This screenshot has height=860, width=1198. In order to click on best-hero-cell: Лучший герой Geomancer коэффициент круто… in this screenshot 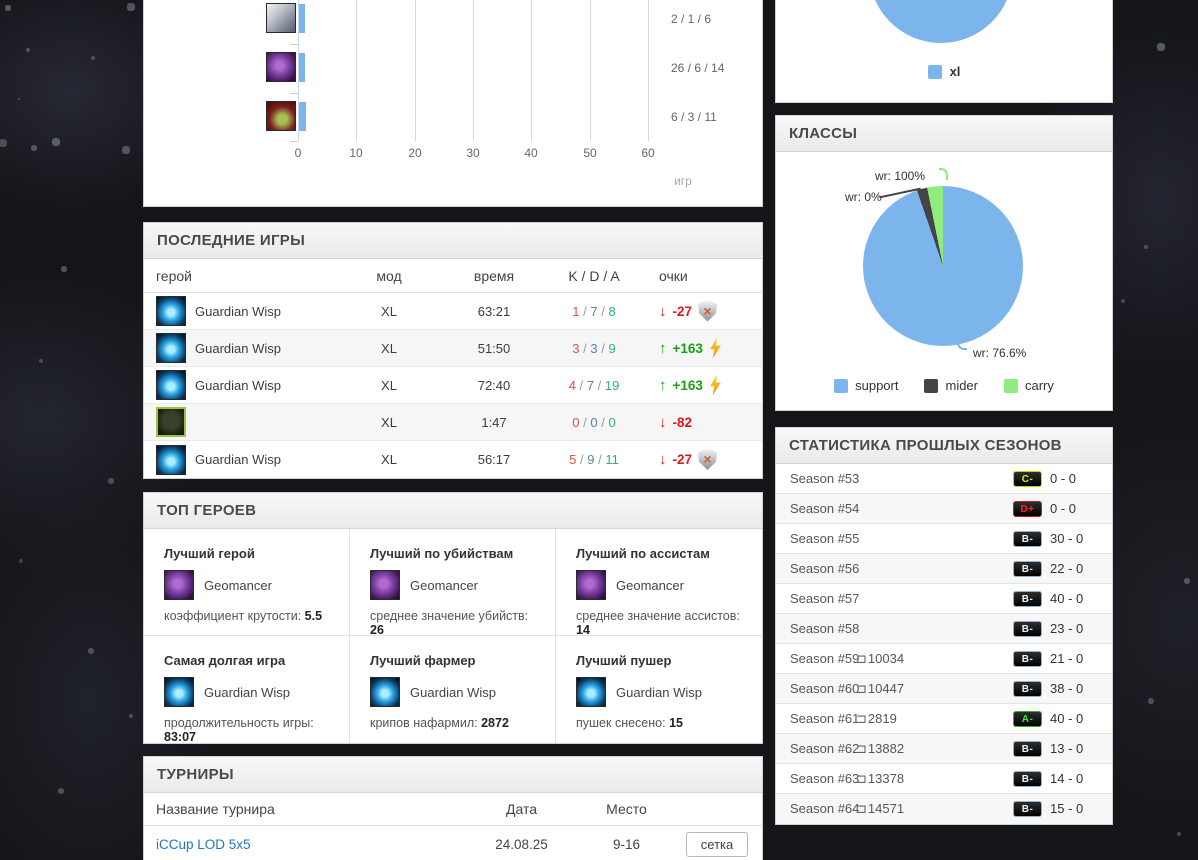, I will do `click(247, 582)`.